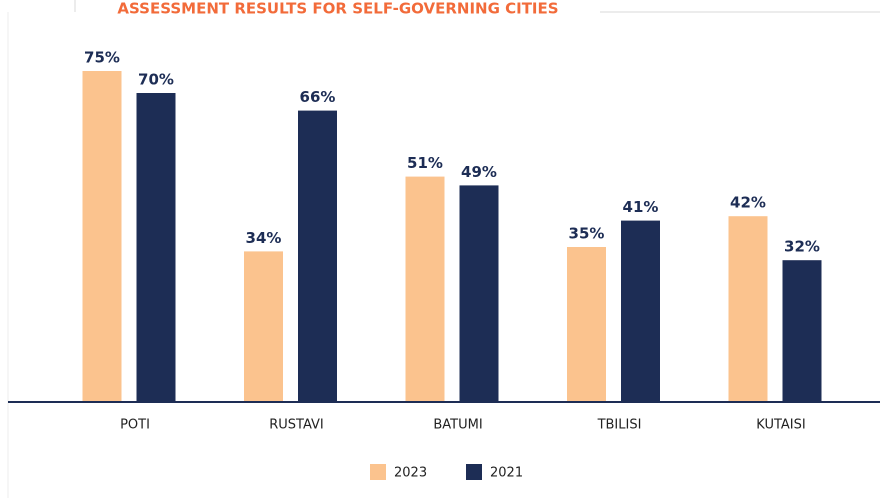  Describe the element at coordinates (802, 247) in the screenshot. I see `value-label: 32%` at that location.